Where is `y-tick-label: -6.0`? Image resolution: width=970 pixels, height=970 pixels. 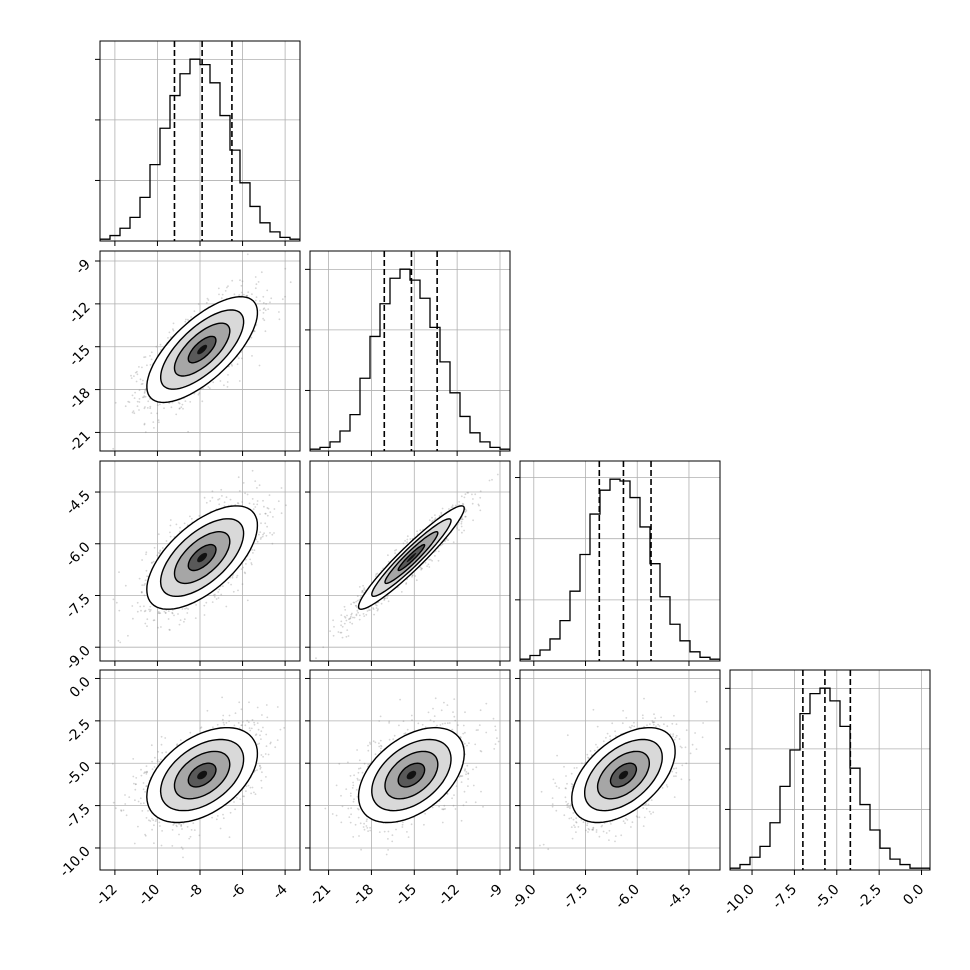
y-tick-label: -6.0 is located at coordinates (78, 554).